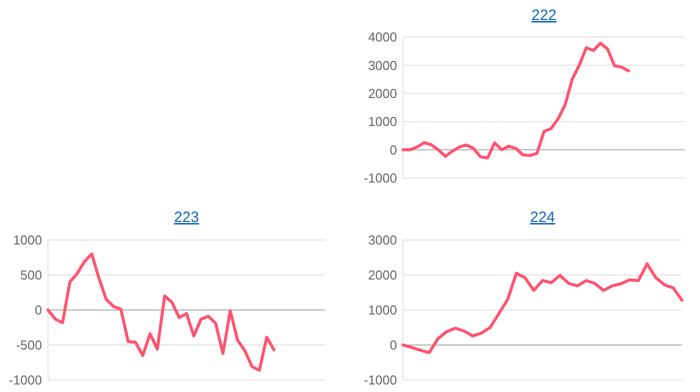  Describe the element at coordinates (382, 37) in the screenshot. I see `y-tick-label: 4000` at that location.